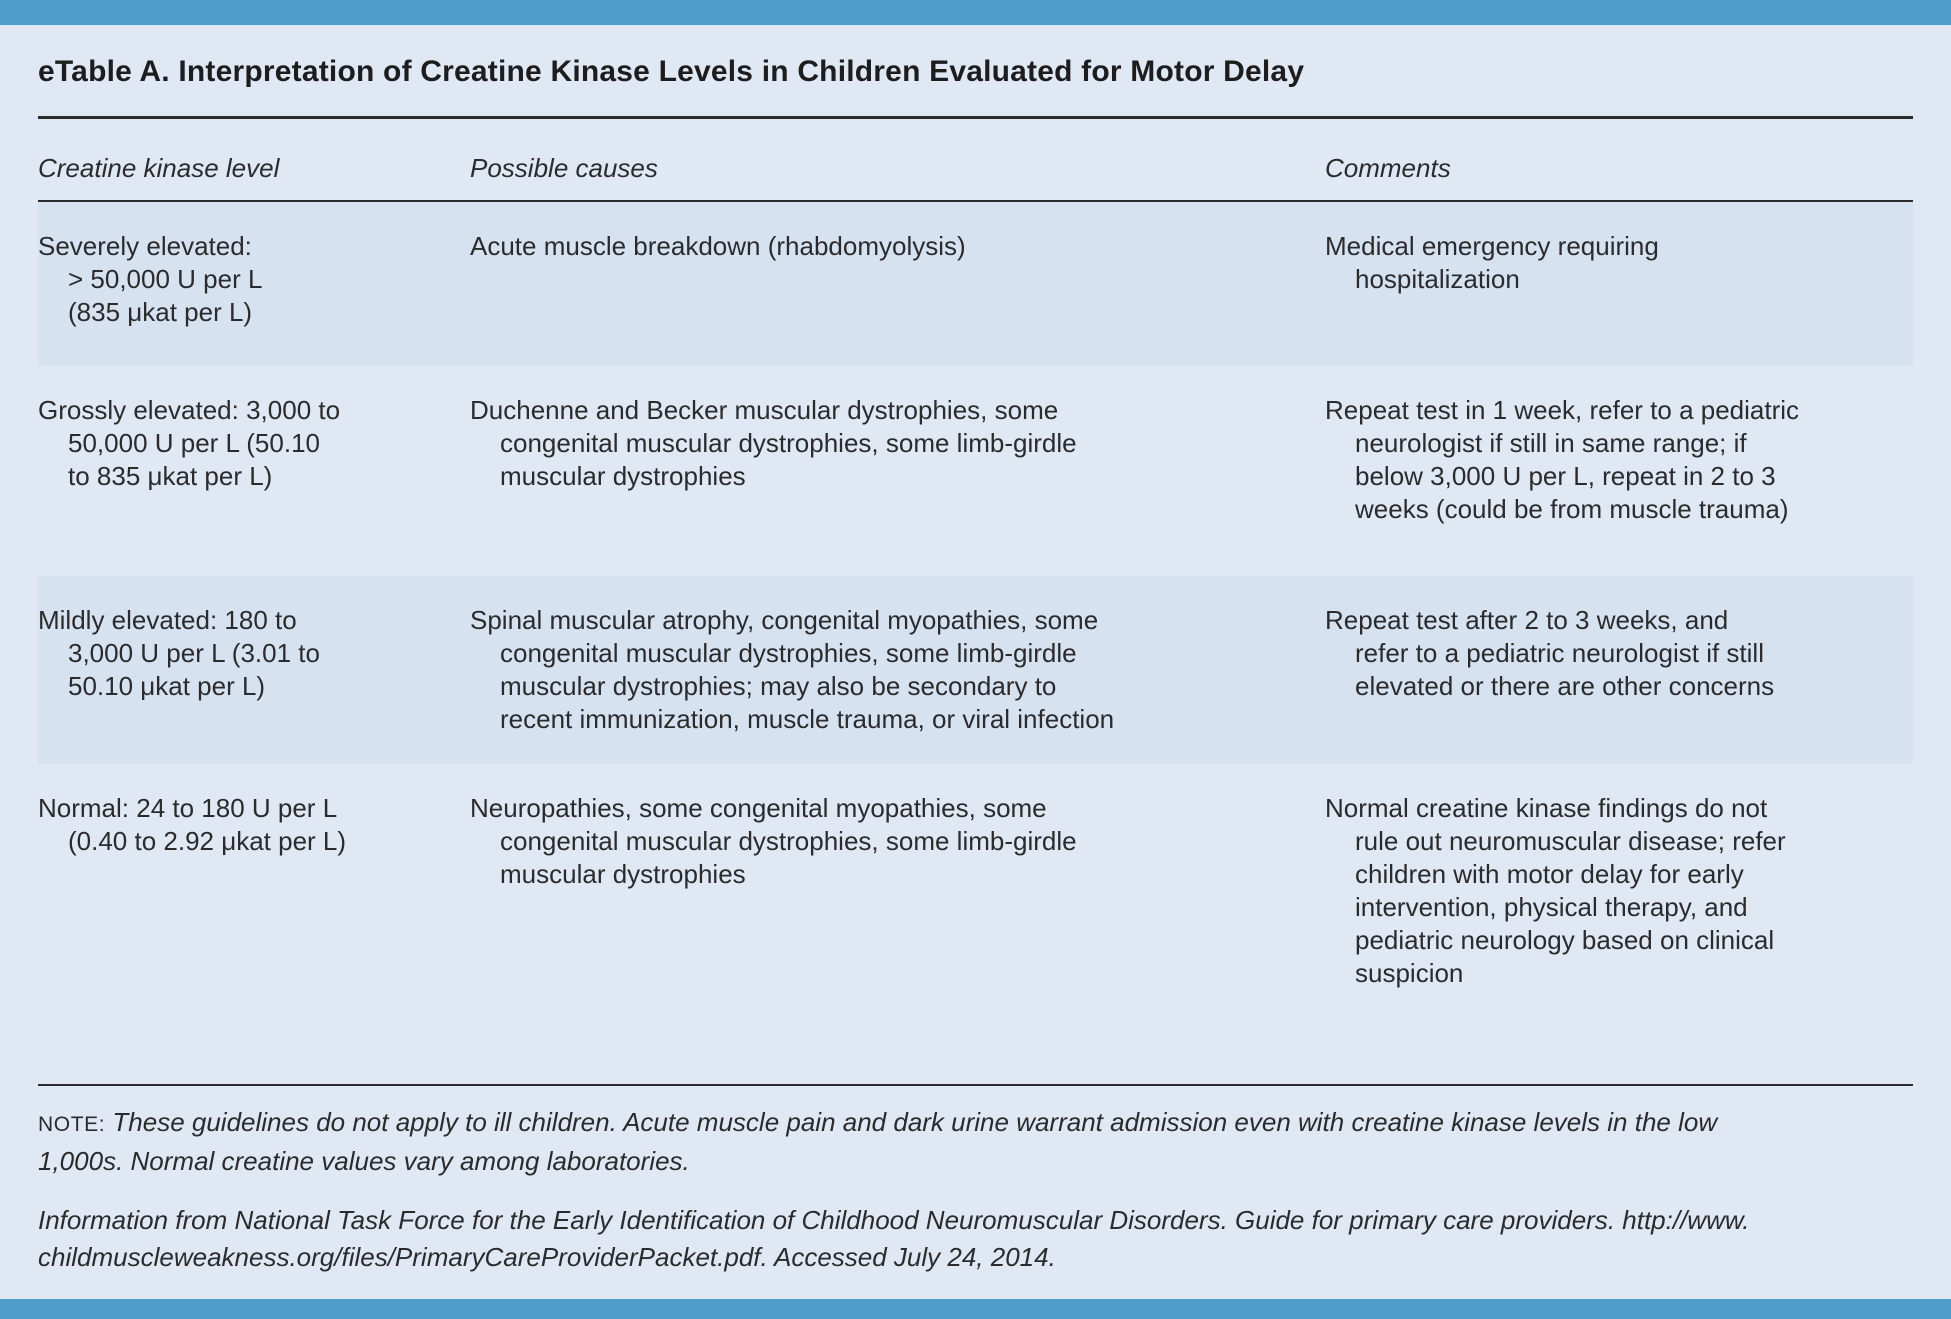  What do you see at coordinates (564, 168) in the screenshot?
I see `column-header-possible-causes: Possible causes` at bounding box center [564, 168].